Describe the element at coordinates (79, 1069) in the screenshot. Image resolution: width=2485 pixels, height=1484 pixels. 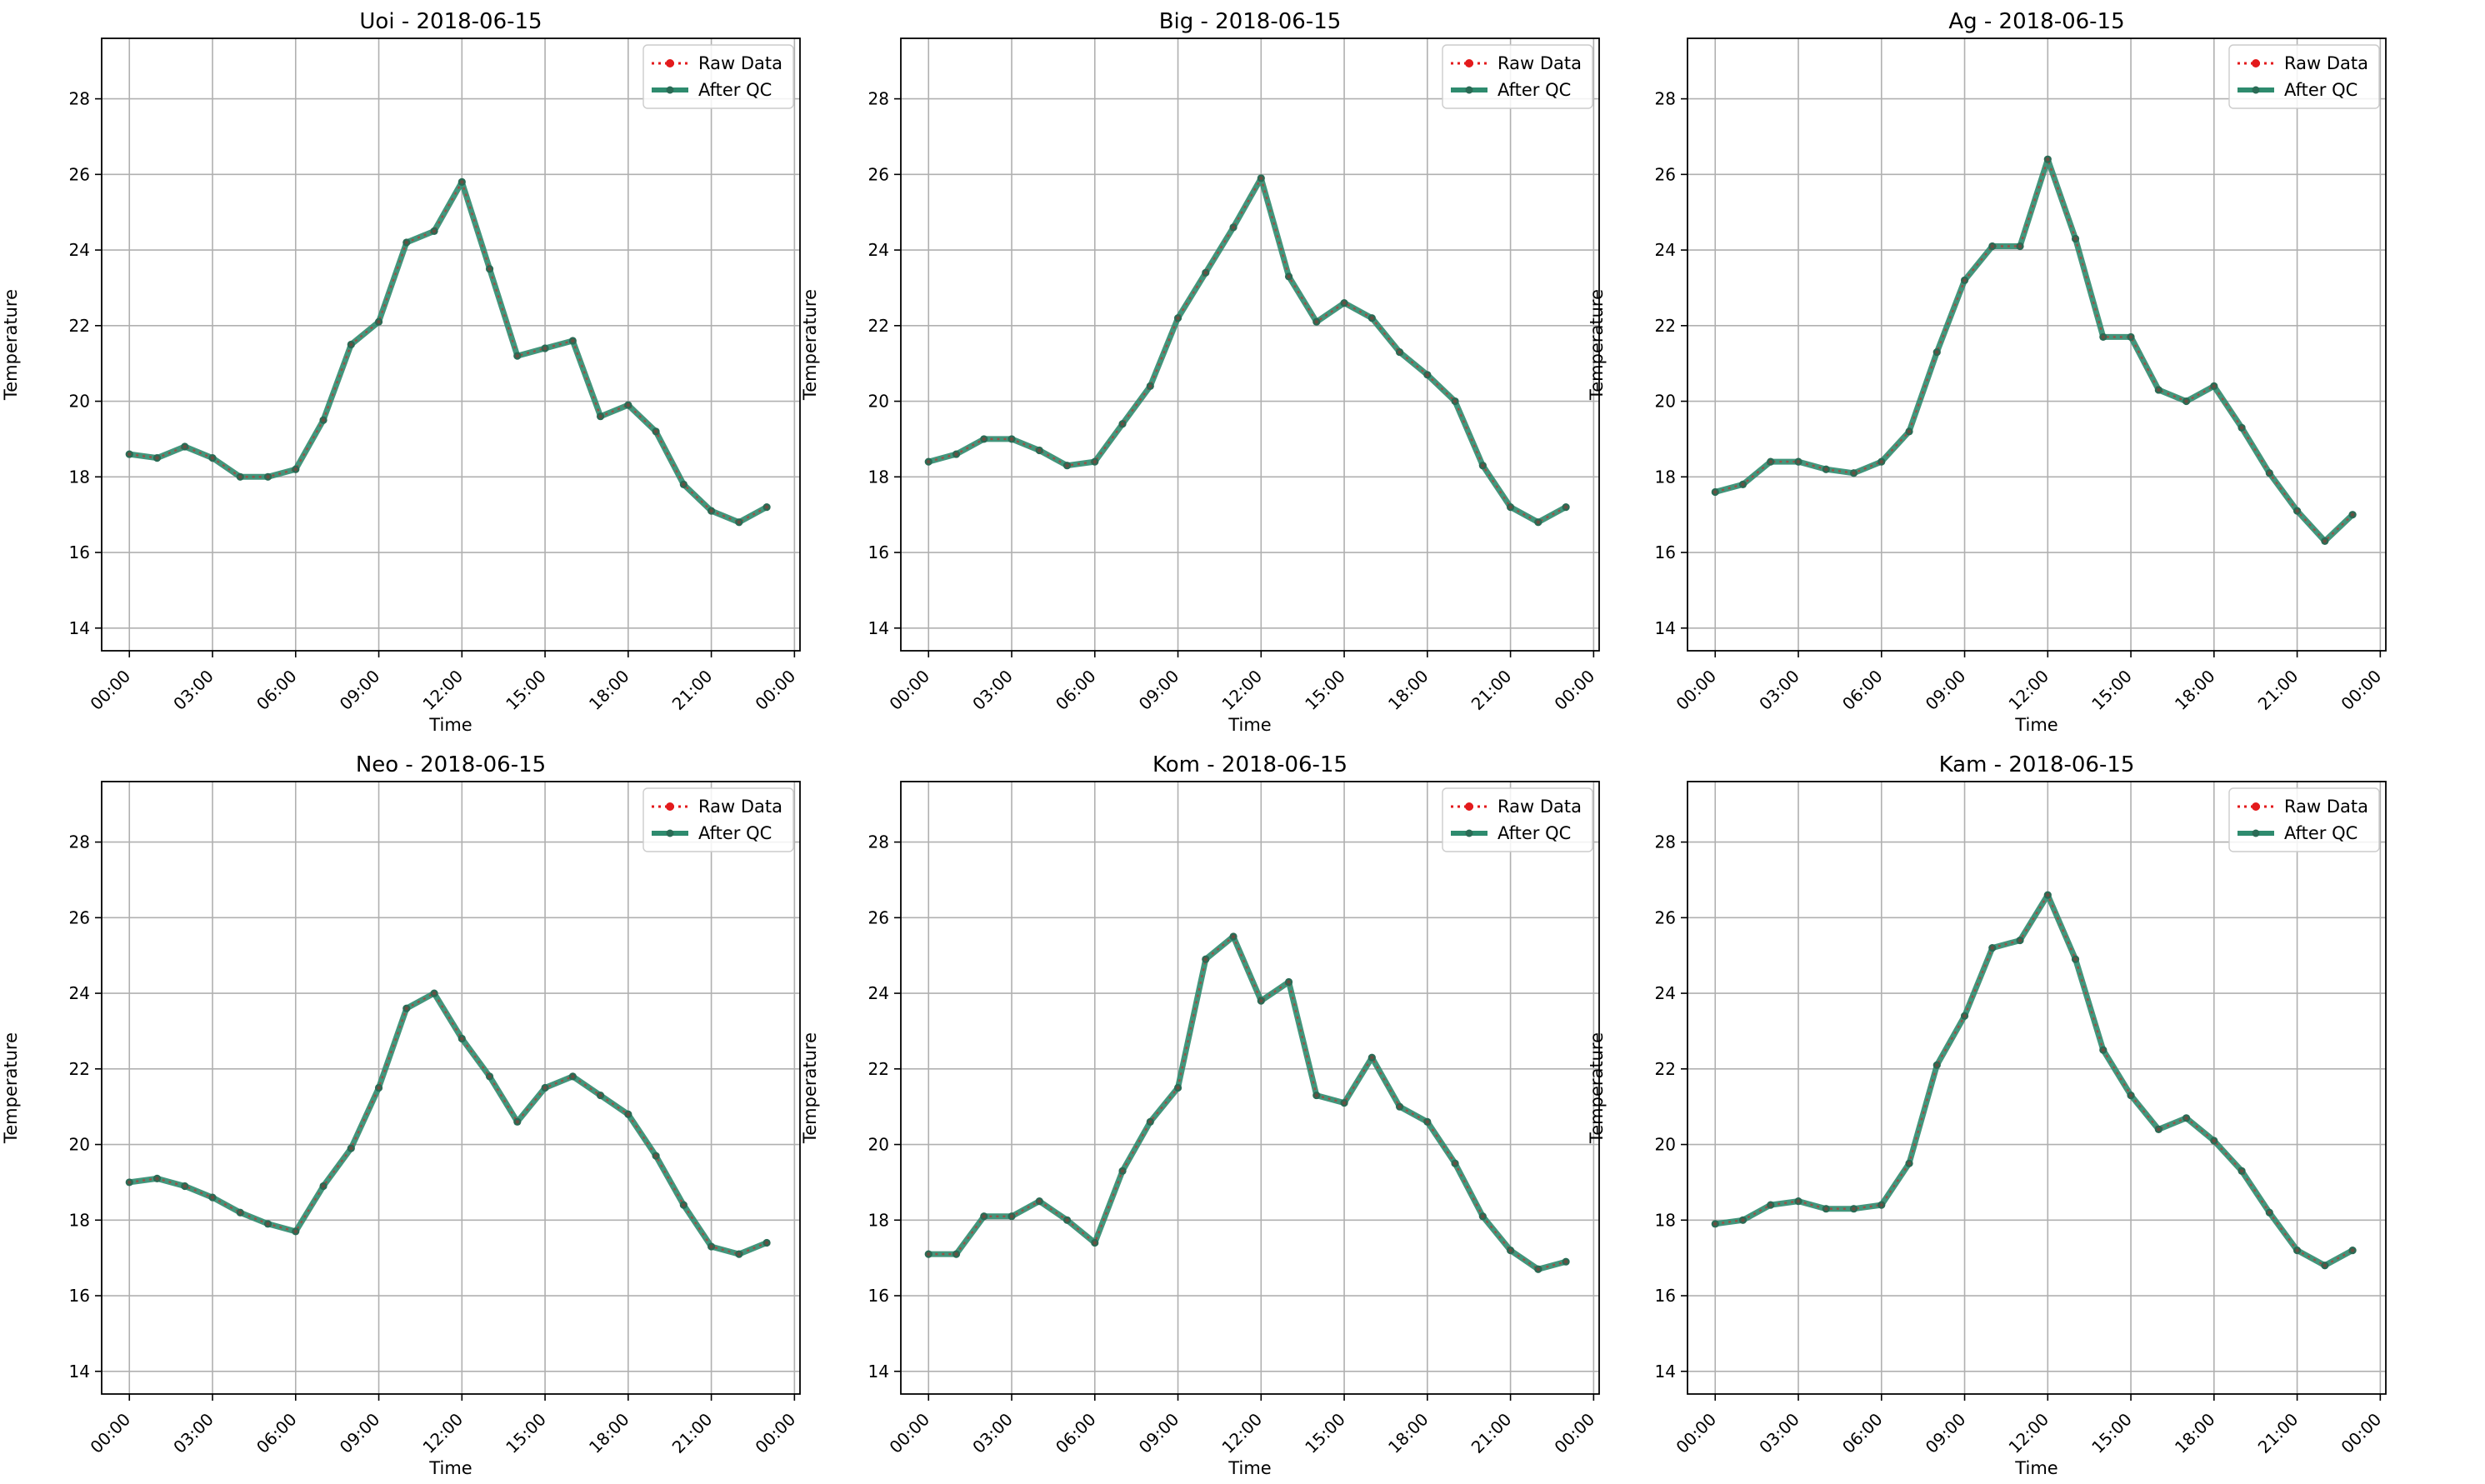
I see `y-tick-label: 22` at that location.